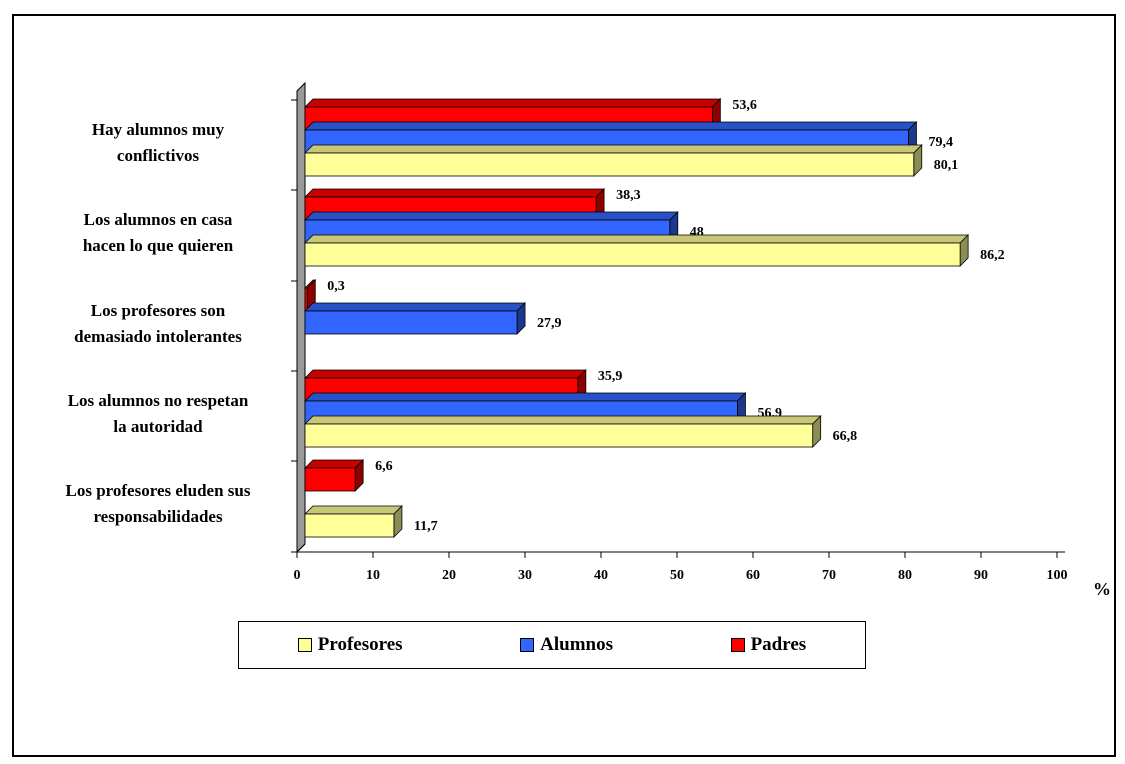  What do you see at coordinates (158, 336) in the screenshot?
I see `category-label: demasiado intolerantes` at bounding box center [158, 336].